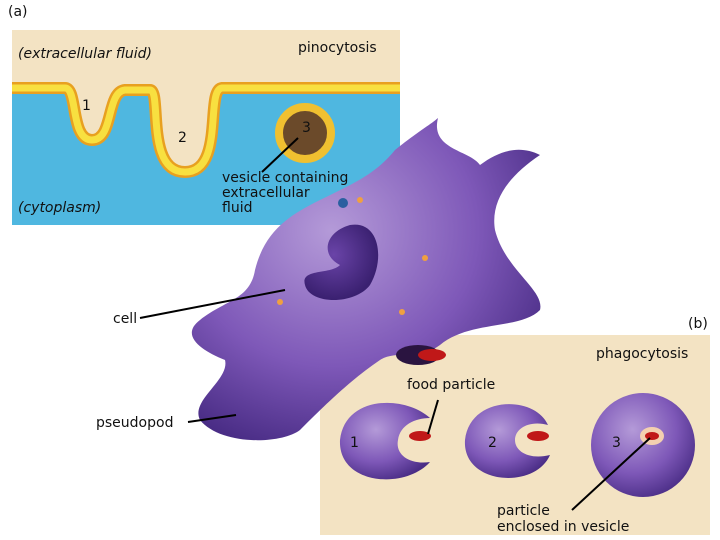 The height and width of the screenshot is (540, 720). What do you see at coordinates (642, 354) in the screenshot?
I see `panel-title: phagocytosis` at bounding box center [642, 354].